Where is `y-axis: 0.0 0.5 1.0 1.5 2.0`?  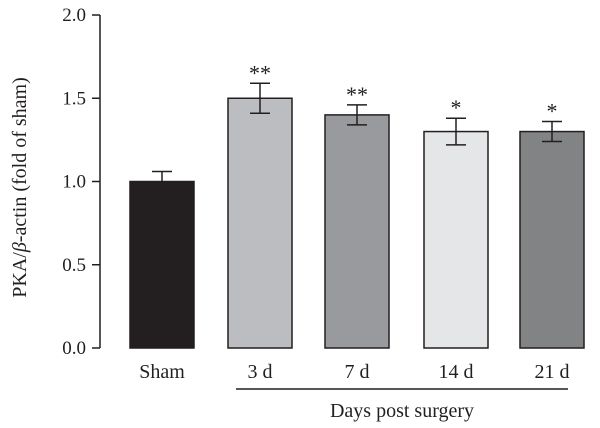 y-axis: 0.0 0.5 1.0 1.5 2.0 is located at coordinates (81, 182).